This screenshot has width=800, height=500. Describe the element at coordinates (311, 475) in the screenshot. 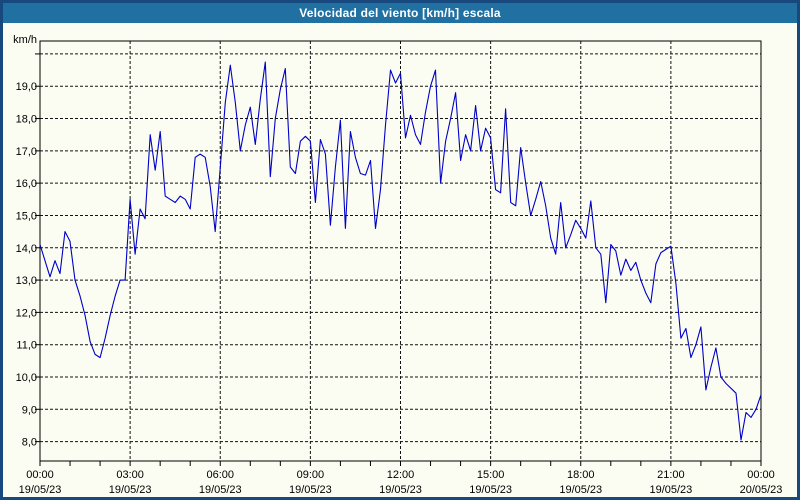

I see `x-tick-time-label: 09:00` at that location.